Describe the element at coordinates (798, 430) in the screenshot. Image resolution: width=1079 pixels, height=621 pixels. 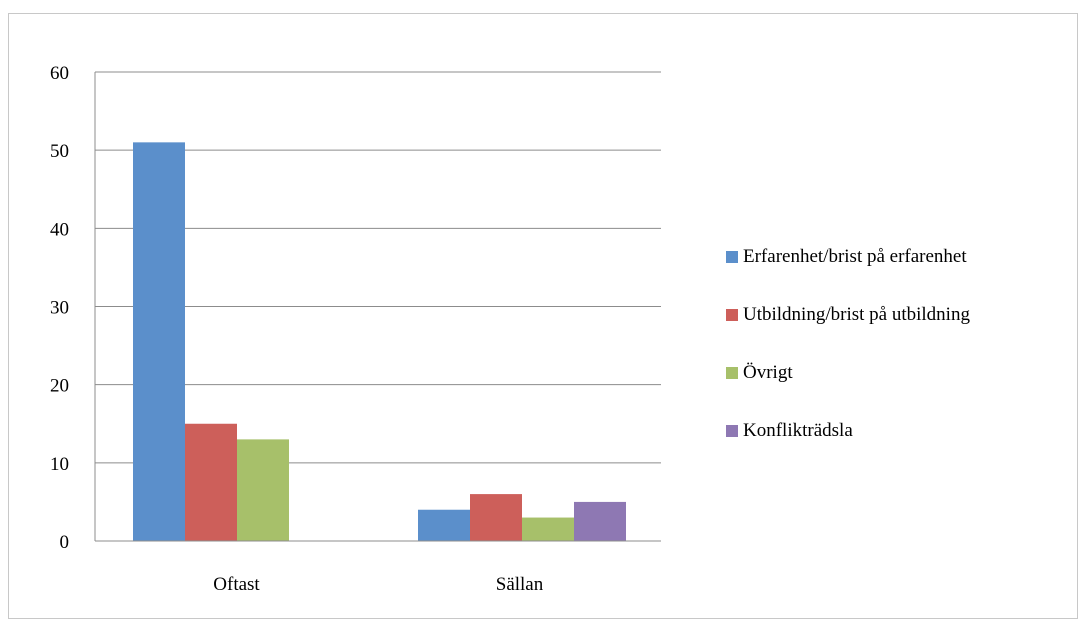
I see `legend-label: Konflikträdsla` at that location.